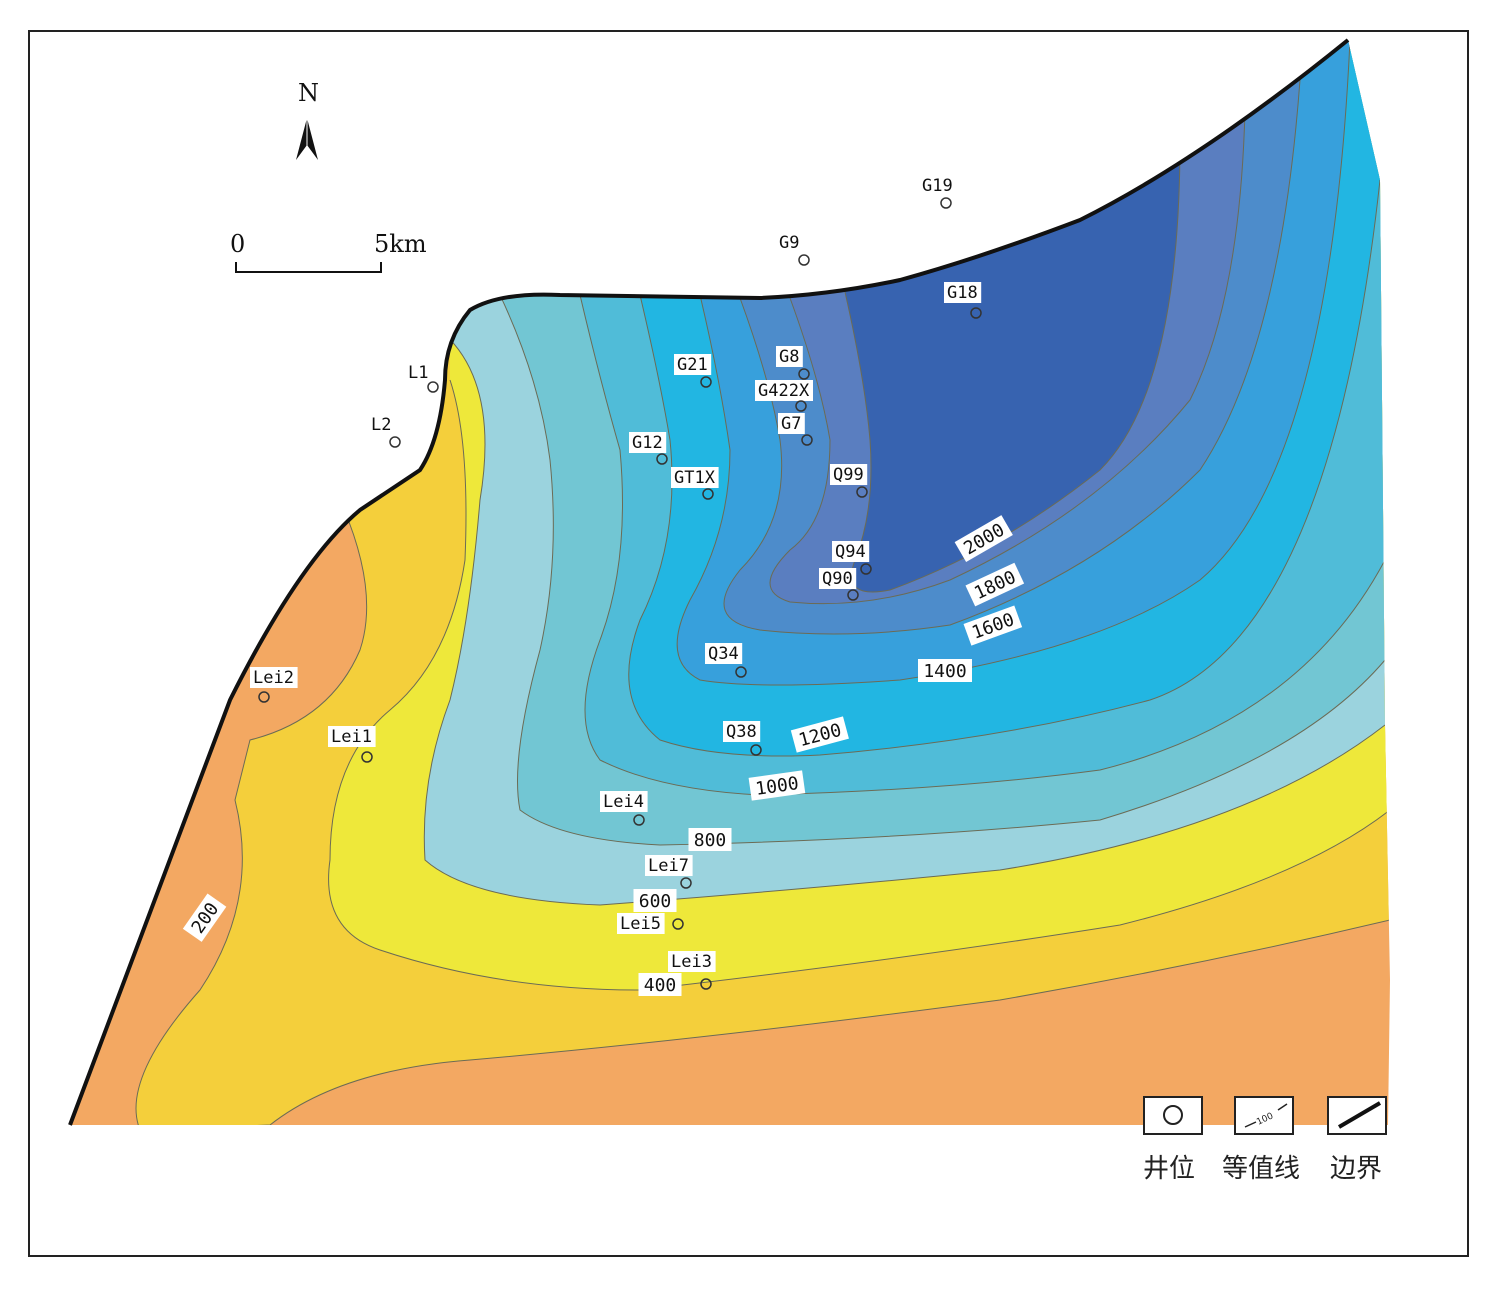 Image resolution: width=1500 pixels, height=1292 pixels. I want to click on well-gt1x: GT1X, so click(695, 483).